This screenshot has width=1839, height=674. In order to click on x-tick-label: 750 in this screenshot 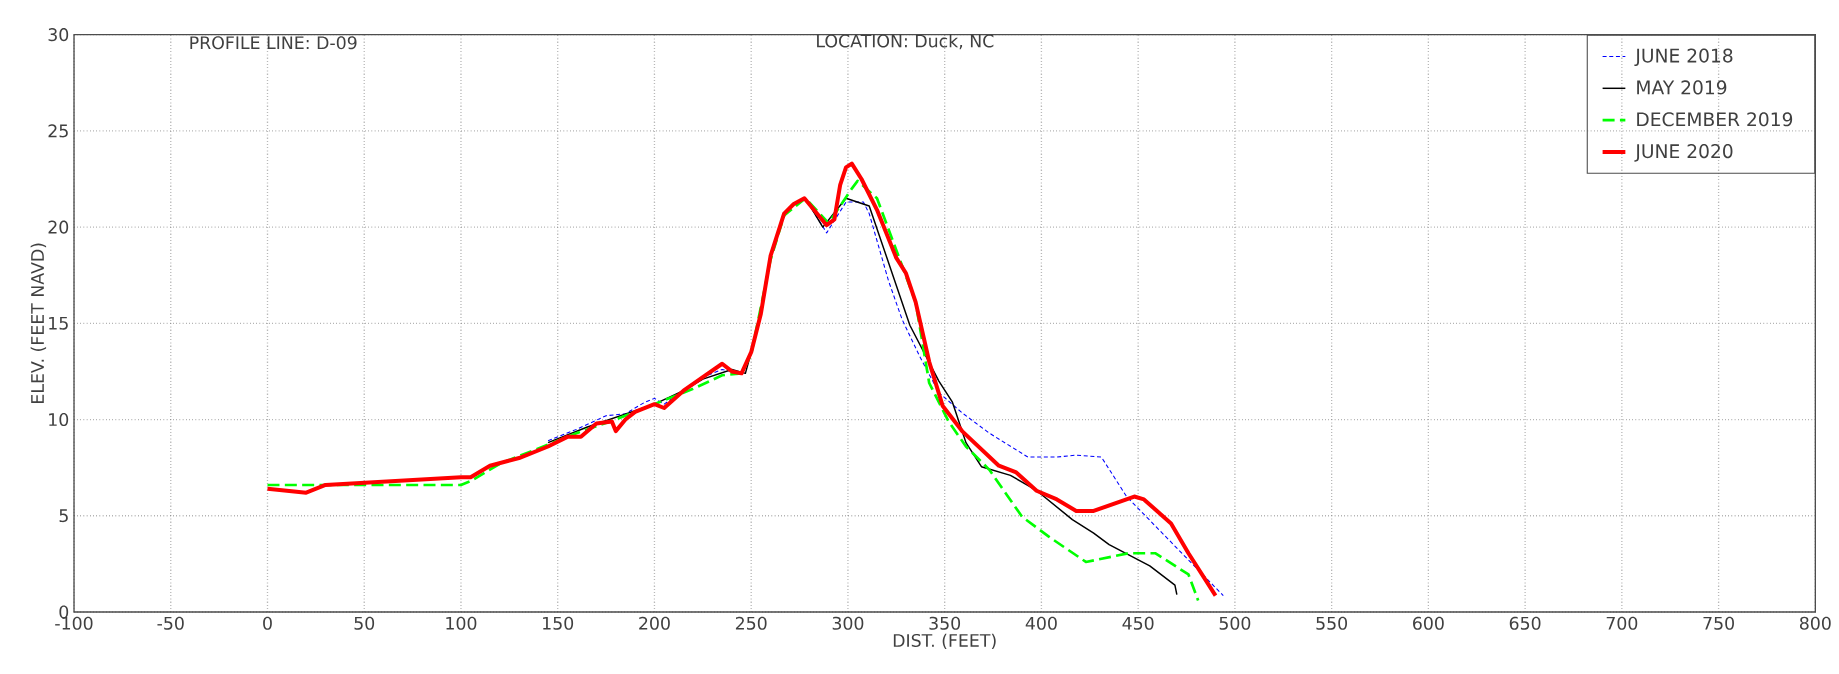, I will do `click(1718, 623)`.